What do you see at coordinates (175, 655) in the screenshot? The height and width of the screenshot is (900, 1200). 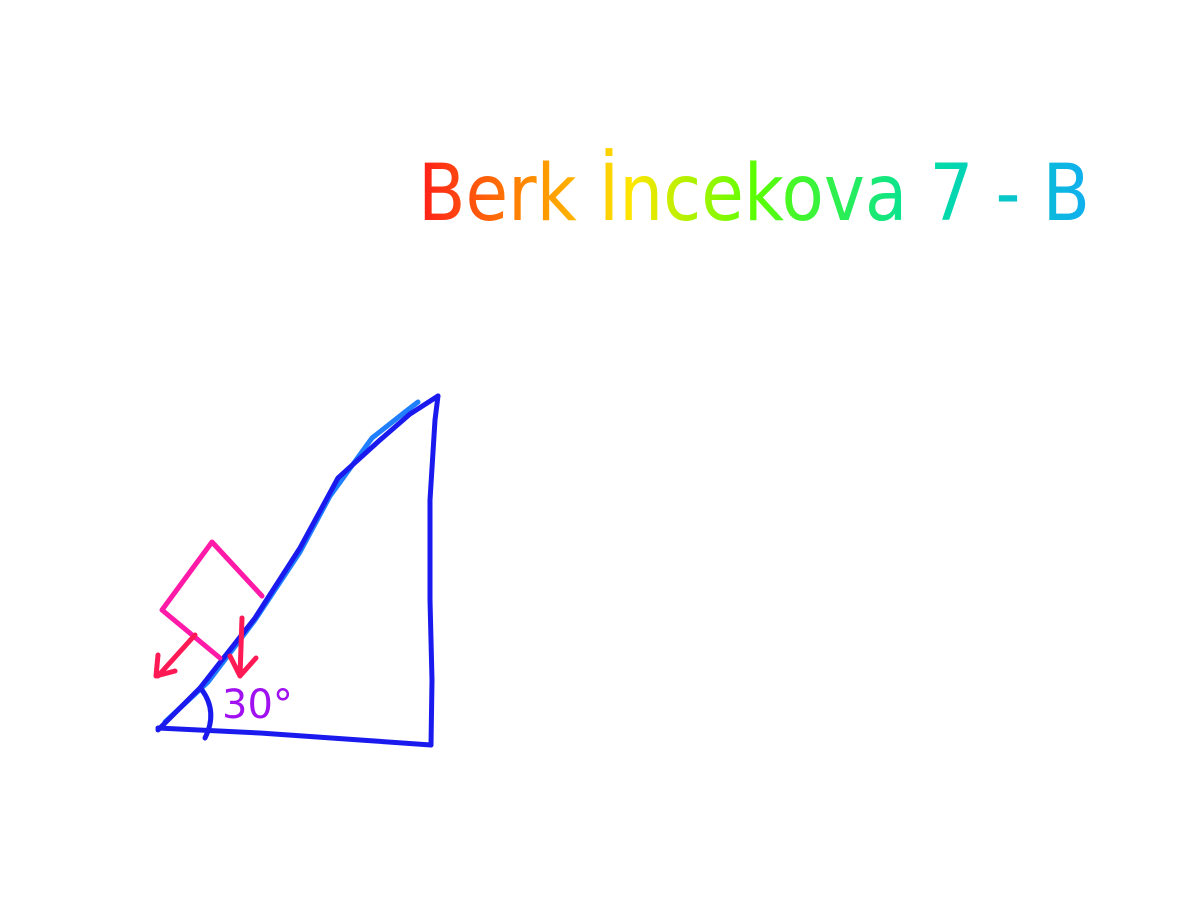 I see `normal-force-arrow` at bounding box center [175, 655].